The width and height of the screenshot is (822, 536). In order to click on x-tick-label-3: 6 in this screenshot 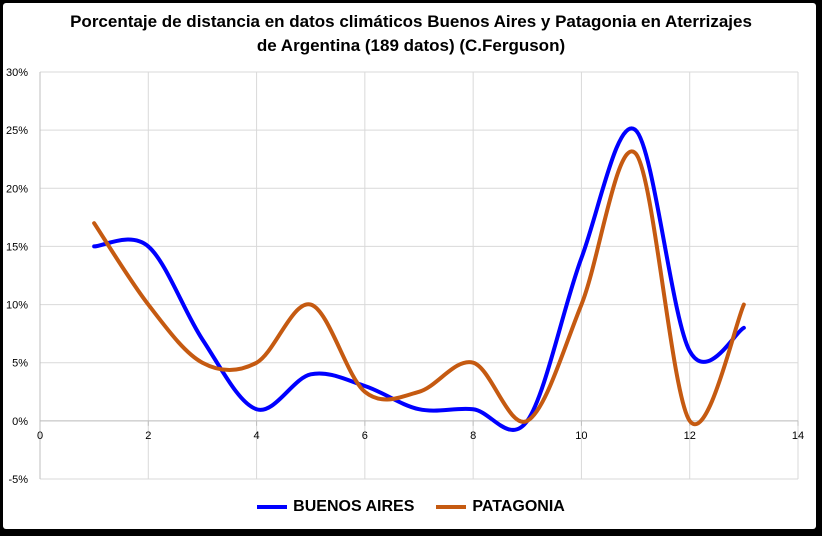, I will do `click(365, 436)`.